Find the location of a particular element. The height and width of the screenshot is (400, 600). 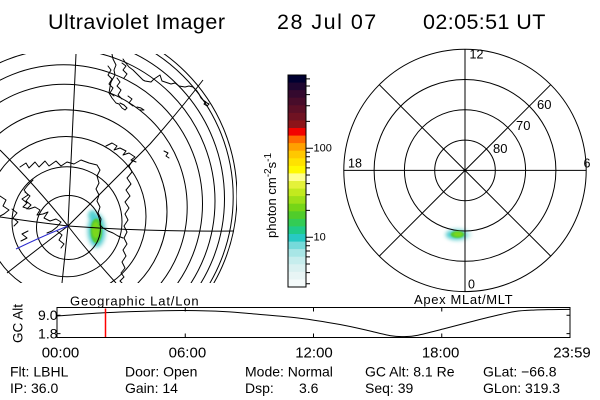

svg-text: 06:00 is located at coordinates (188, 353).